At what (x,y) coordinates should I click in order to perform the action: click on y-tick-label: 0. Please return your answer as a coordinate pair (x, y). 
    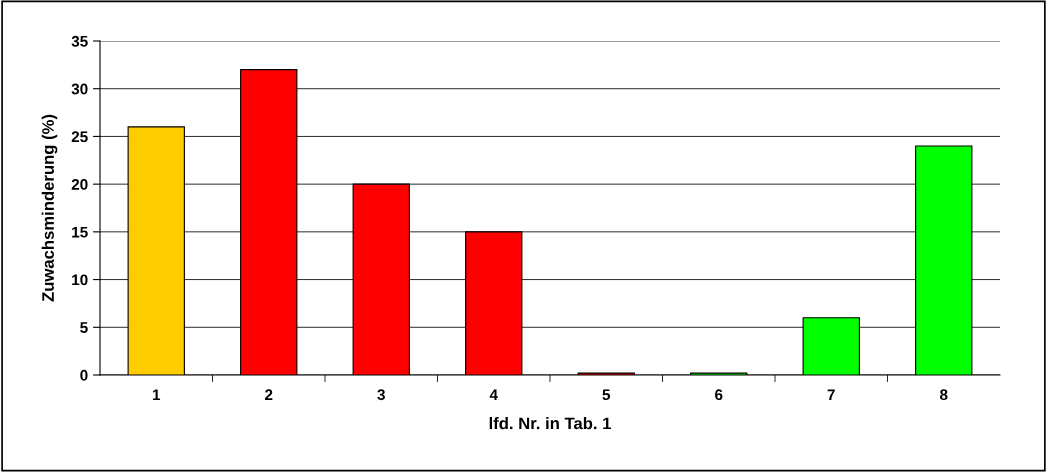
    Looking at the image, I should click on (84, 375).